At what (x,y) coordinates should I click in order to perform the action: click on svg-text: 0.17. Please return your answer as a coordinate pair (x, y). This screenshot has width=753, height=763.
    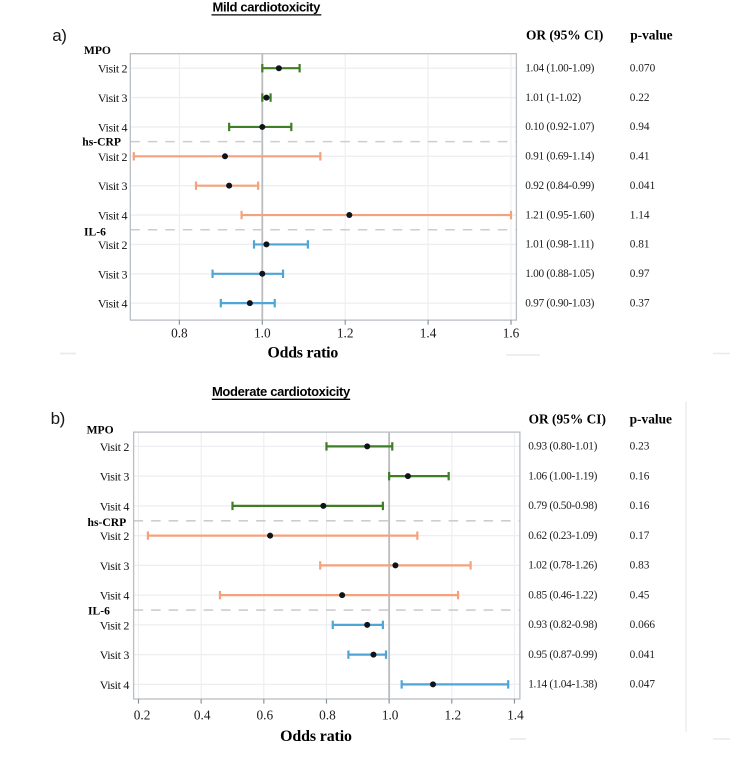
    Looking at the image, I should click on (640, 536).